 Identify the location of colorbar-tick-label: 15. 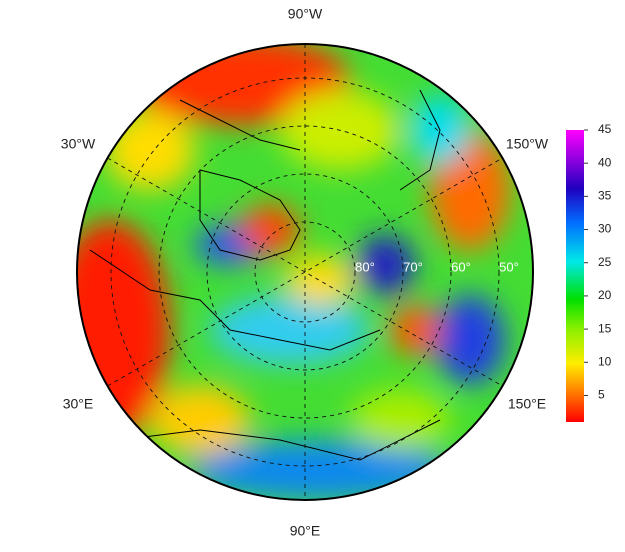
(605, 328).